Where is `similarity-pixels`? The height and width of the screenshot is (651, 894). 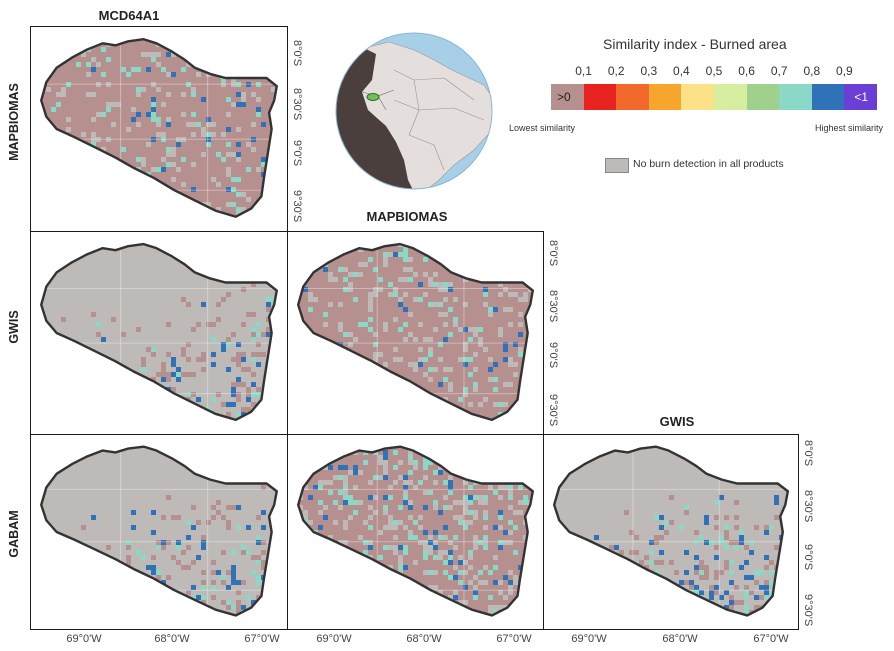
similarity-pixels is located at coordinates (161, 129).